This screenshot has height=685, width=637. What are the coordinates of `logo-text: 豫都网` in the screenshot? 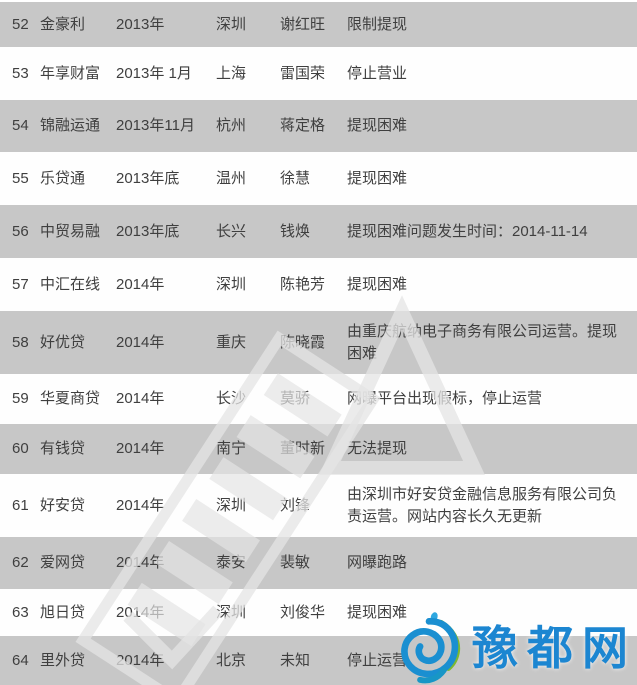 It's located at (554, 647).